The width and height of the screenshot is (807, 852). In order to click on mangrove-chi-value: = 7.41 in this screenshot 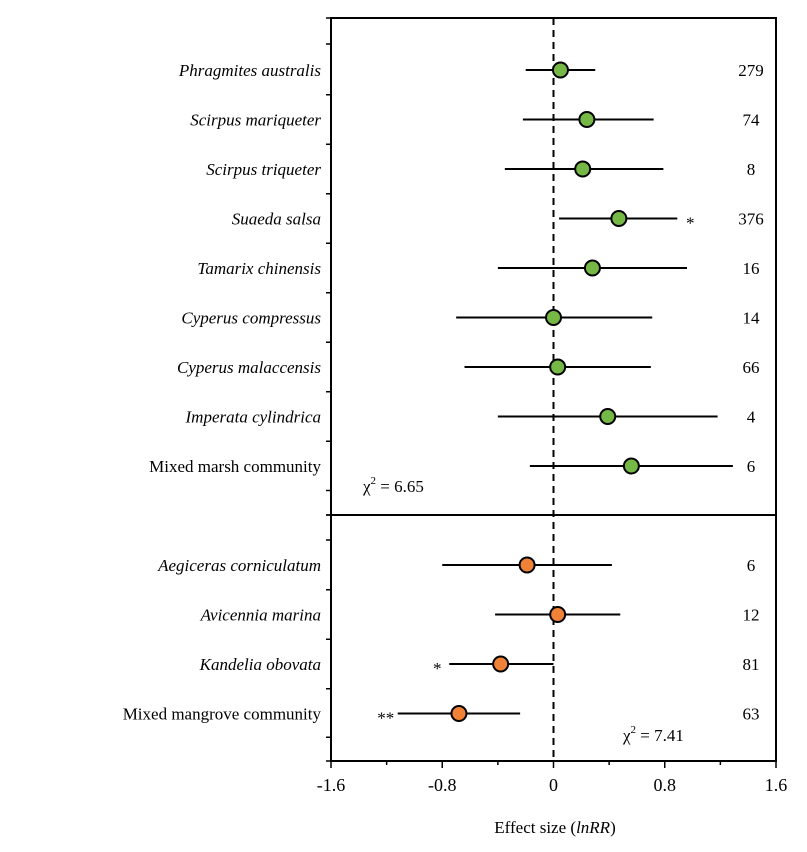, I will do `click(660, 735)`.